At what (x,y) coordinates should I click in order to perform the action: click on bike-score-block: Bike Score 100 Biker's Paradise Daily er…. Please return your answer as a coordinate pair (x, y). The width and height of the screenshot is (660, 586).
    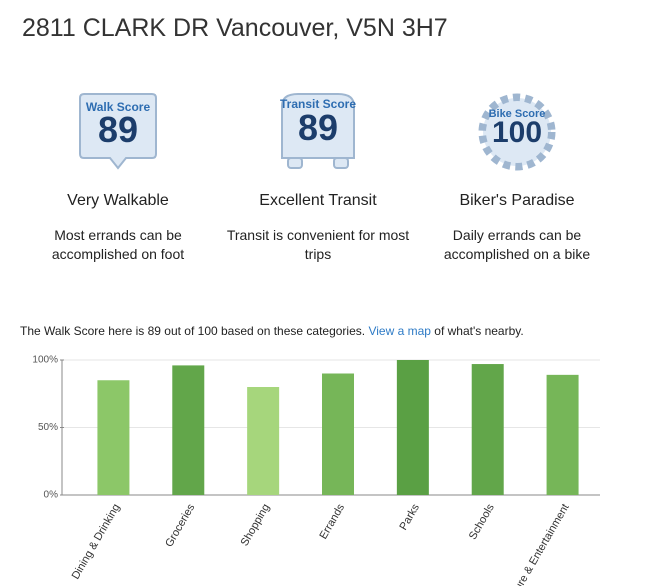
    Looking at the image, I should click on (517, 178).